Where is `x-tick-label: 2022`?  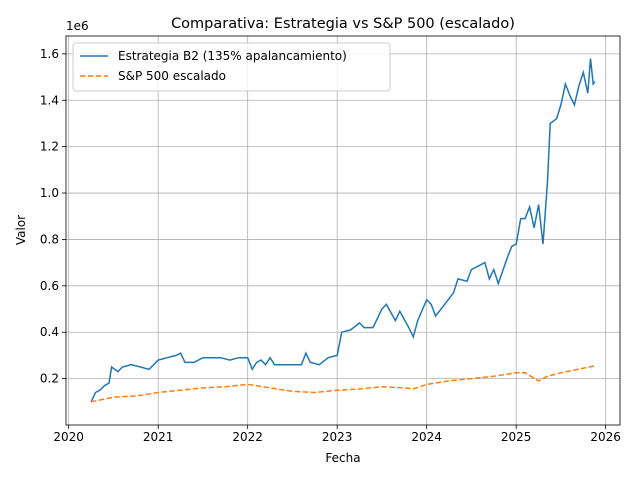 x-tick-label: 2022 is located at coordinates (247, 437).